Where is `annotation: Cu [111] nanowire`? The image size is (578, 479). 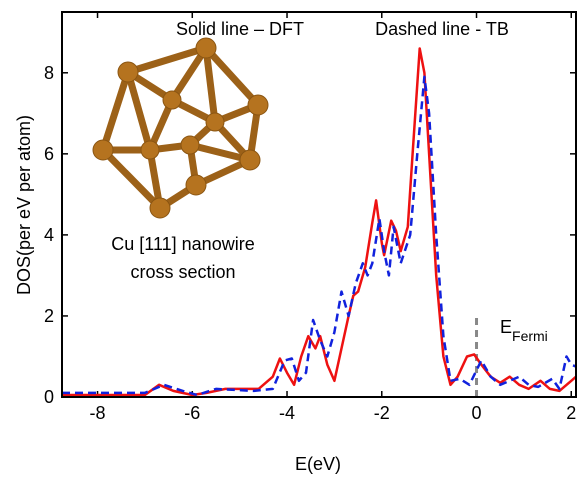
annotation: Cu [111] nanowire is located at coordinates (182, 244).